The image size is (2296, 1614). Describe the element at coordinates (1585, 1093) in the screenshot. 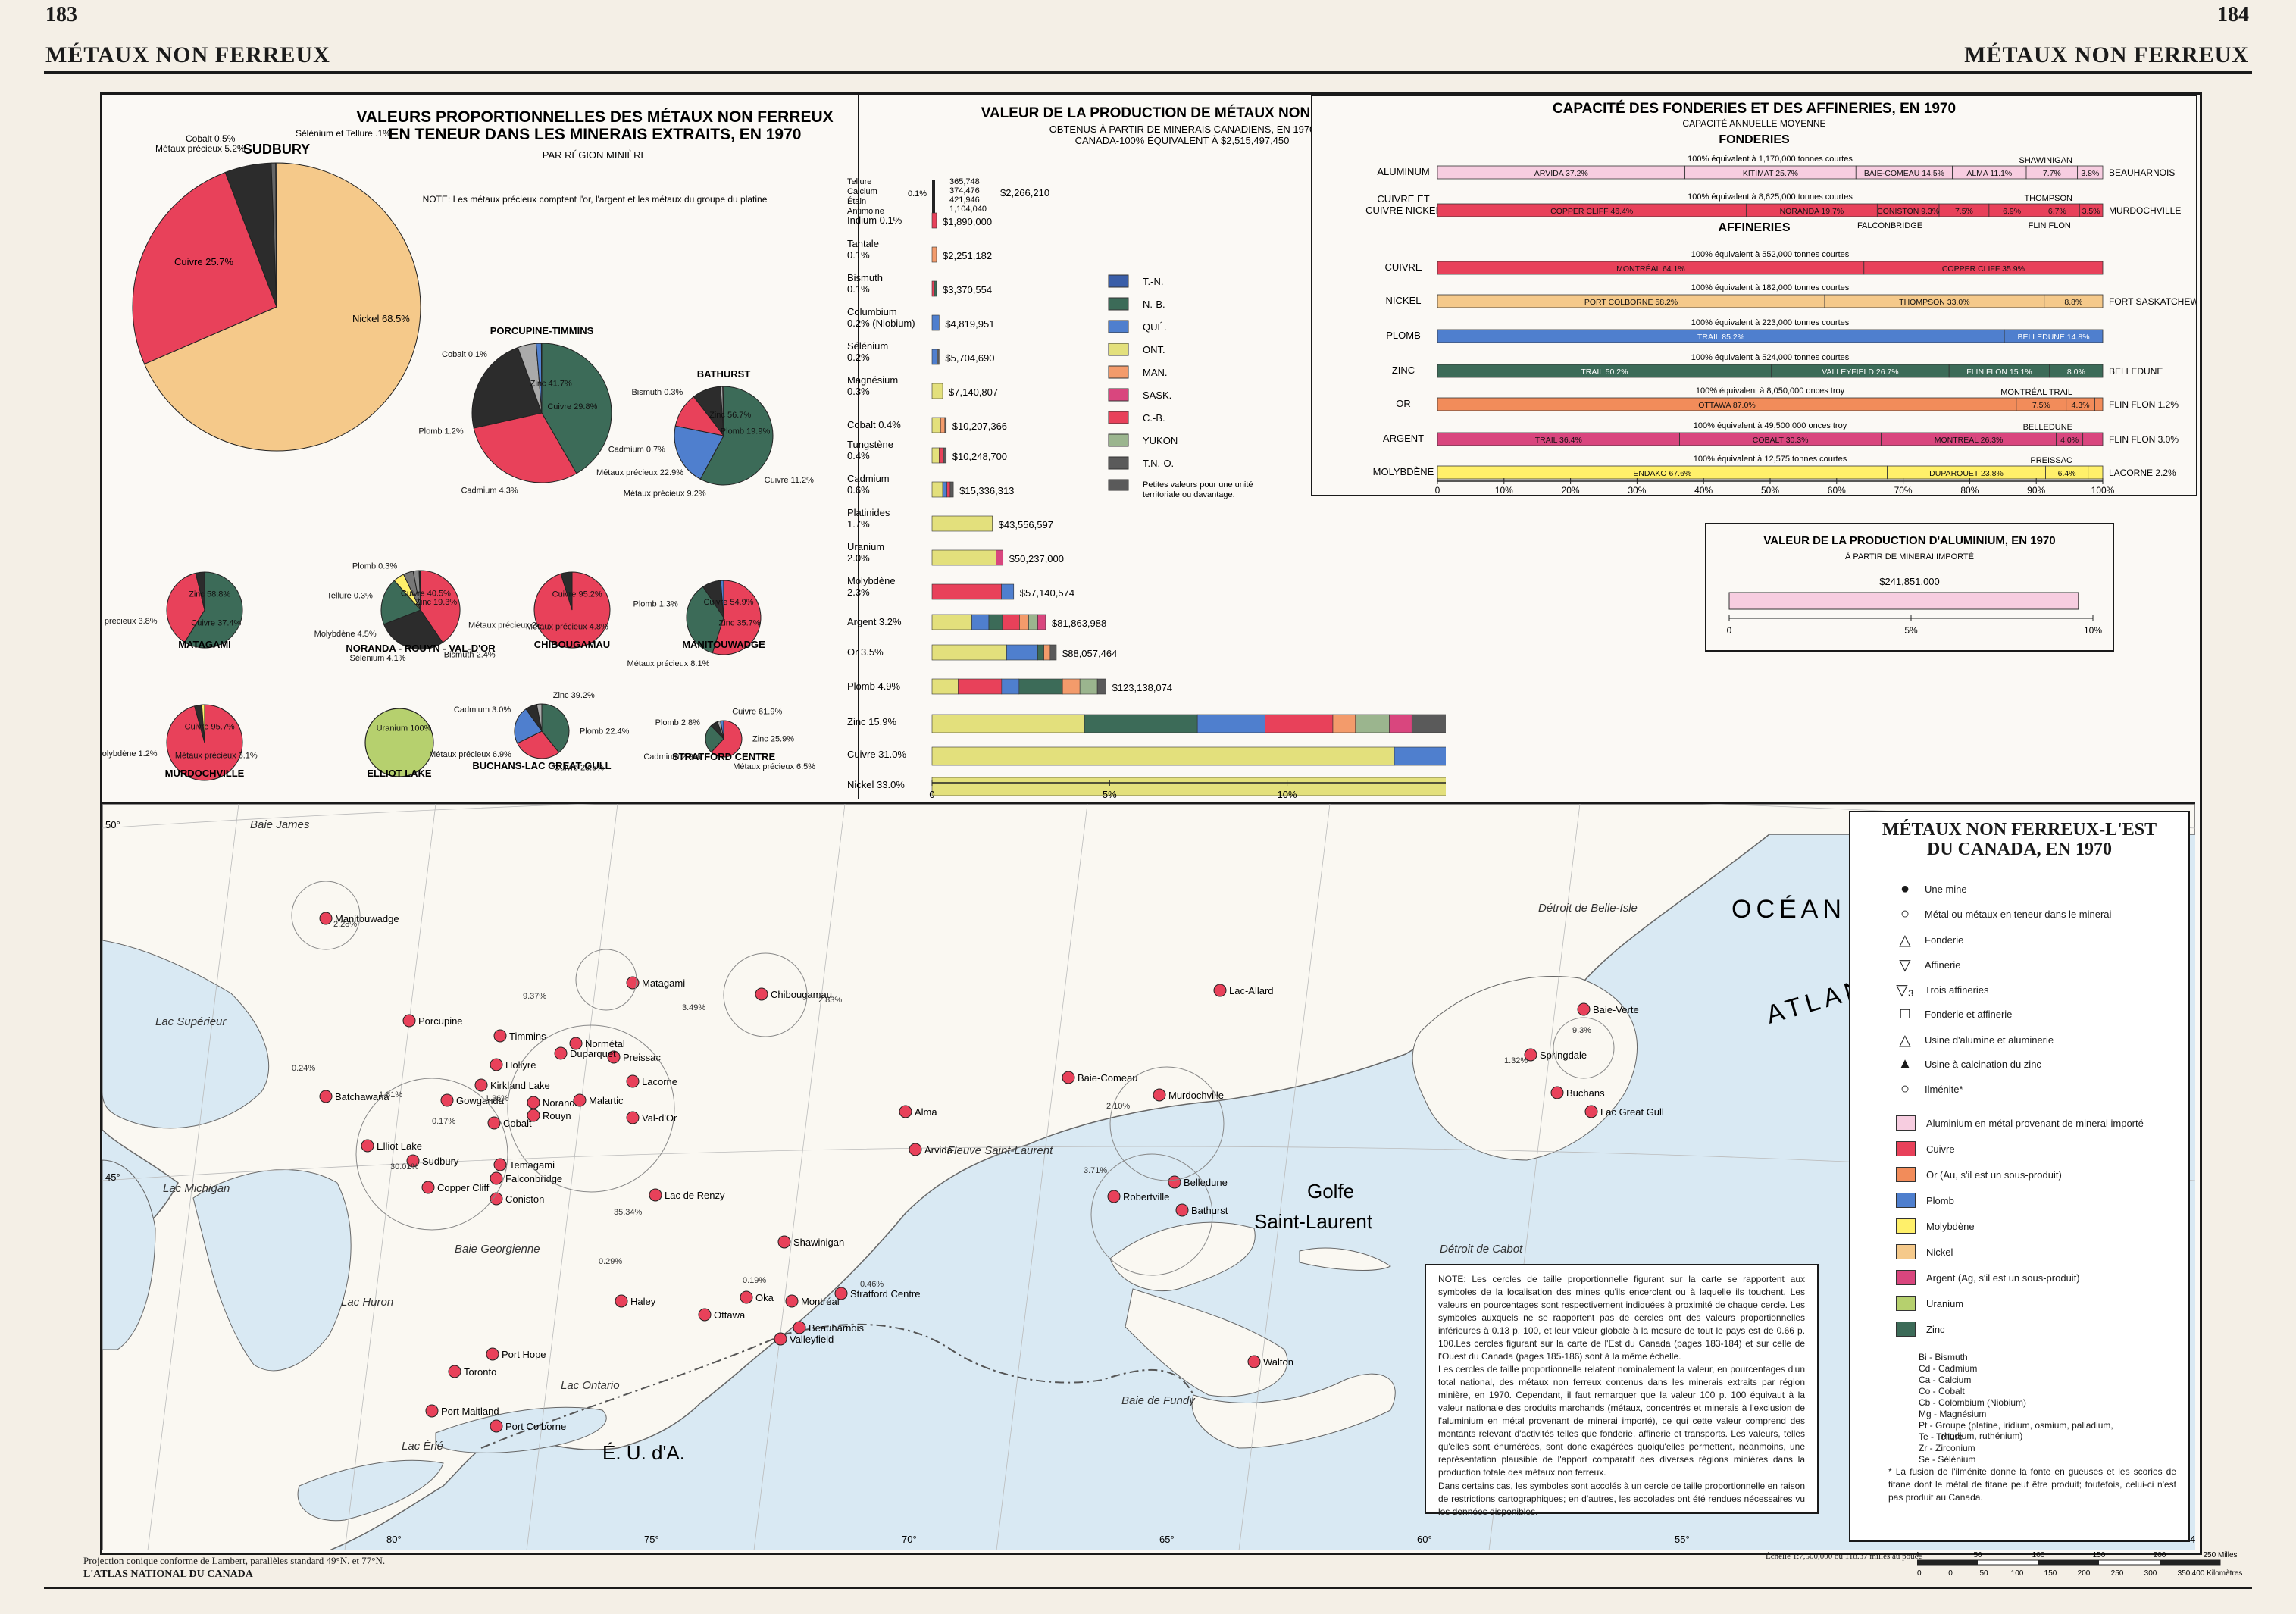

I see `place-name: Buchans` at that location.